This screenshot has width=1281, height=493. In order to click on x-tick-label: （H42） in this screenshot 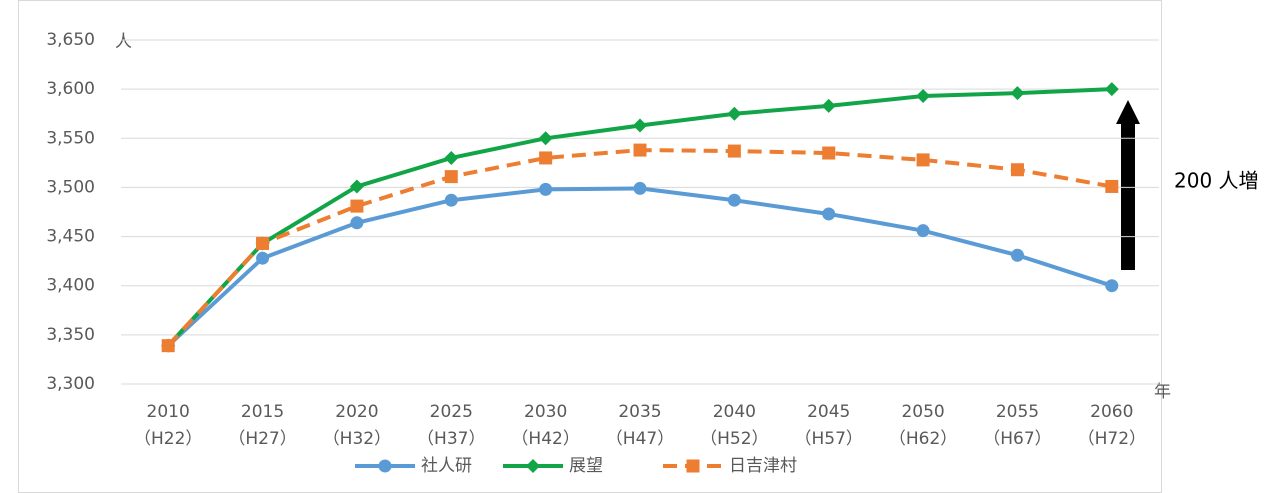, I will do `click(545, 439)`.